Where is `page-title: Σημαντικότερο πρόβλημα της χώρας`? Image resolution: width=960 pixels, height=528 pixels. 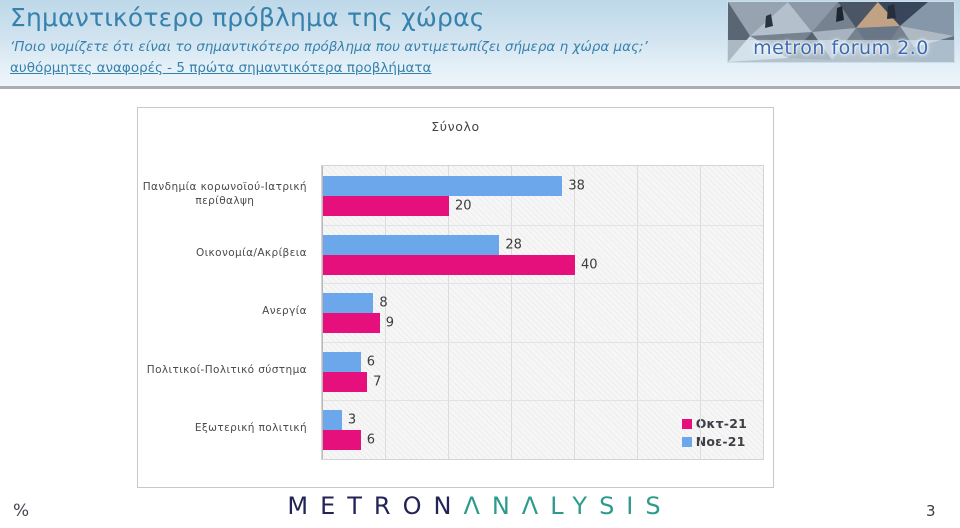
page-title: Σημαντικότερο πρόβλημα της χώρας is located at coordinates (247, 17).